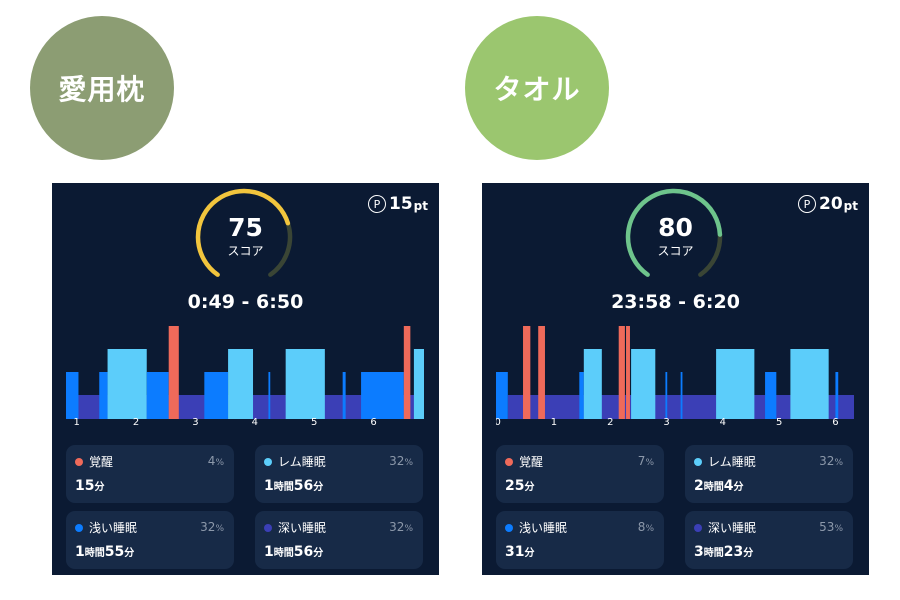 This screenshot has width=900, height=600. Describe the element at coordinates (831, 527) in the screenshot. I see `stat-percent: 53%` at that location.